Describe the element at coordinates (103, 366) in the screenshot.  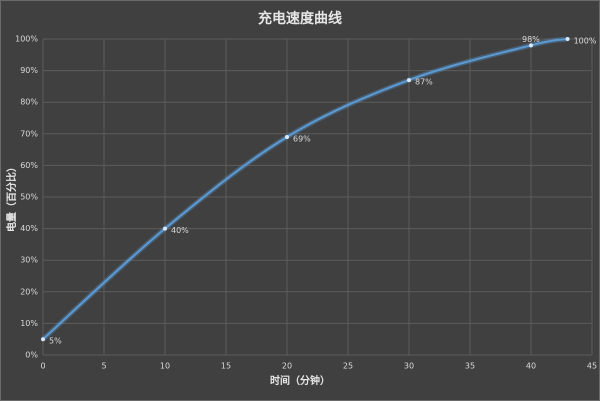
I see `x-tick-label: 5` at that location.